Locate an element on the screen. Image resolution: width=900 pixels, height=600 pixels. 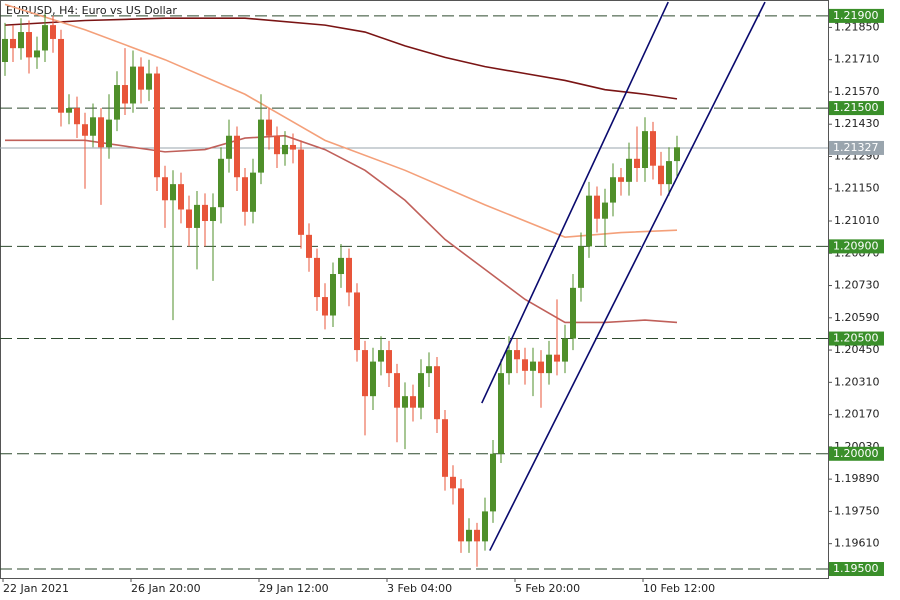
y-tick-label: 1.21150 is located at coordinates (857, 188).